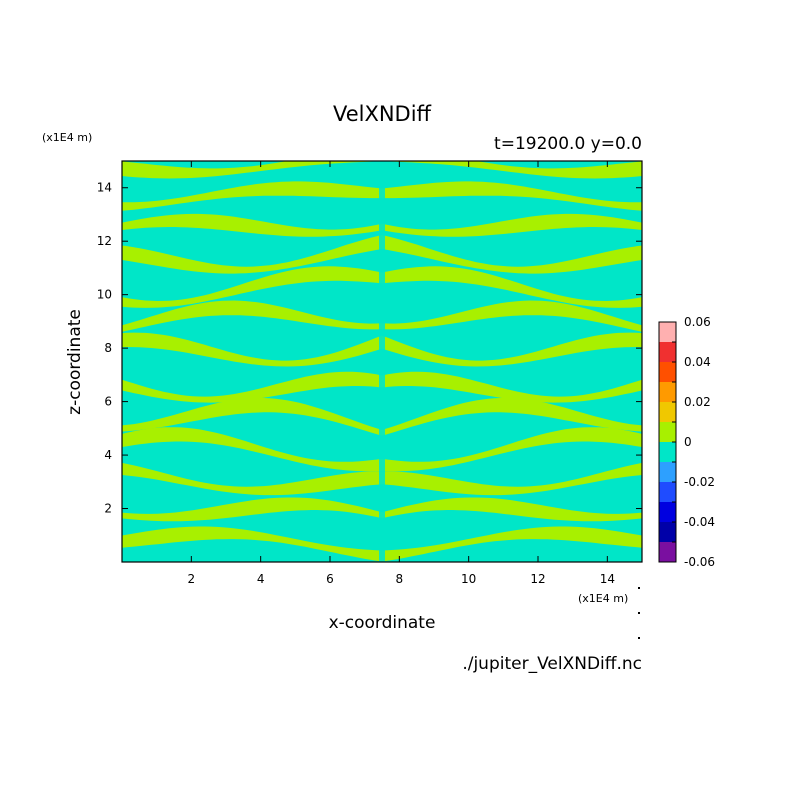 The image size is (804, 809). I want to click on x-tick-label: 6, so click(330, 579).